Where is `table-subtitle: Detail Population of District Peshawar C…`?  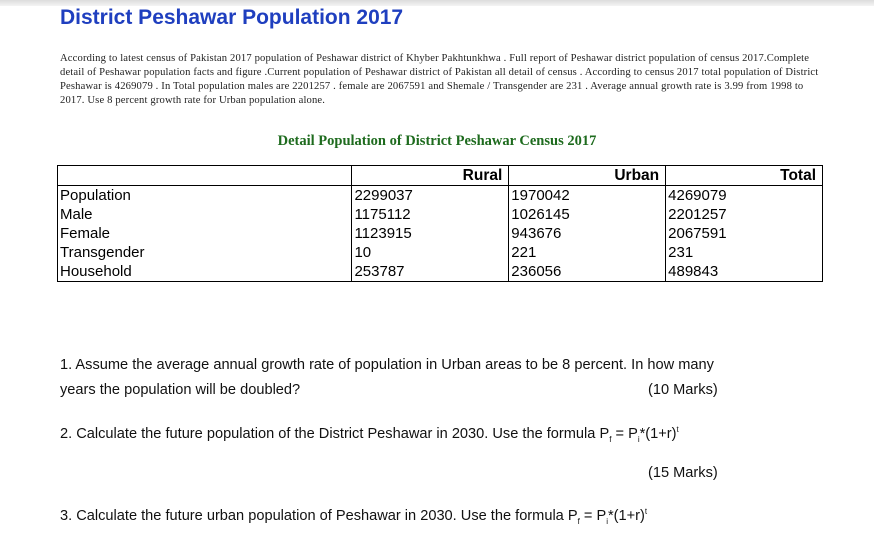 table-subtitle: Detail Population of District Peshawar C… is located at coordinates (437, 141).